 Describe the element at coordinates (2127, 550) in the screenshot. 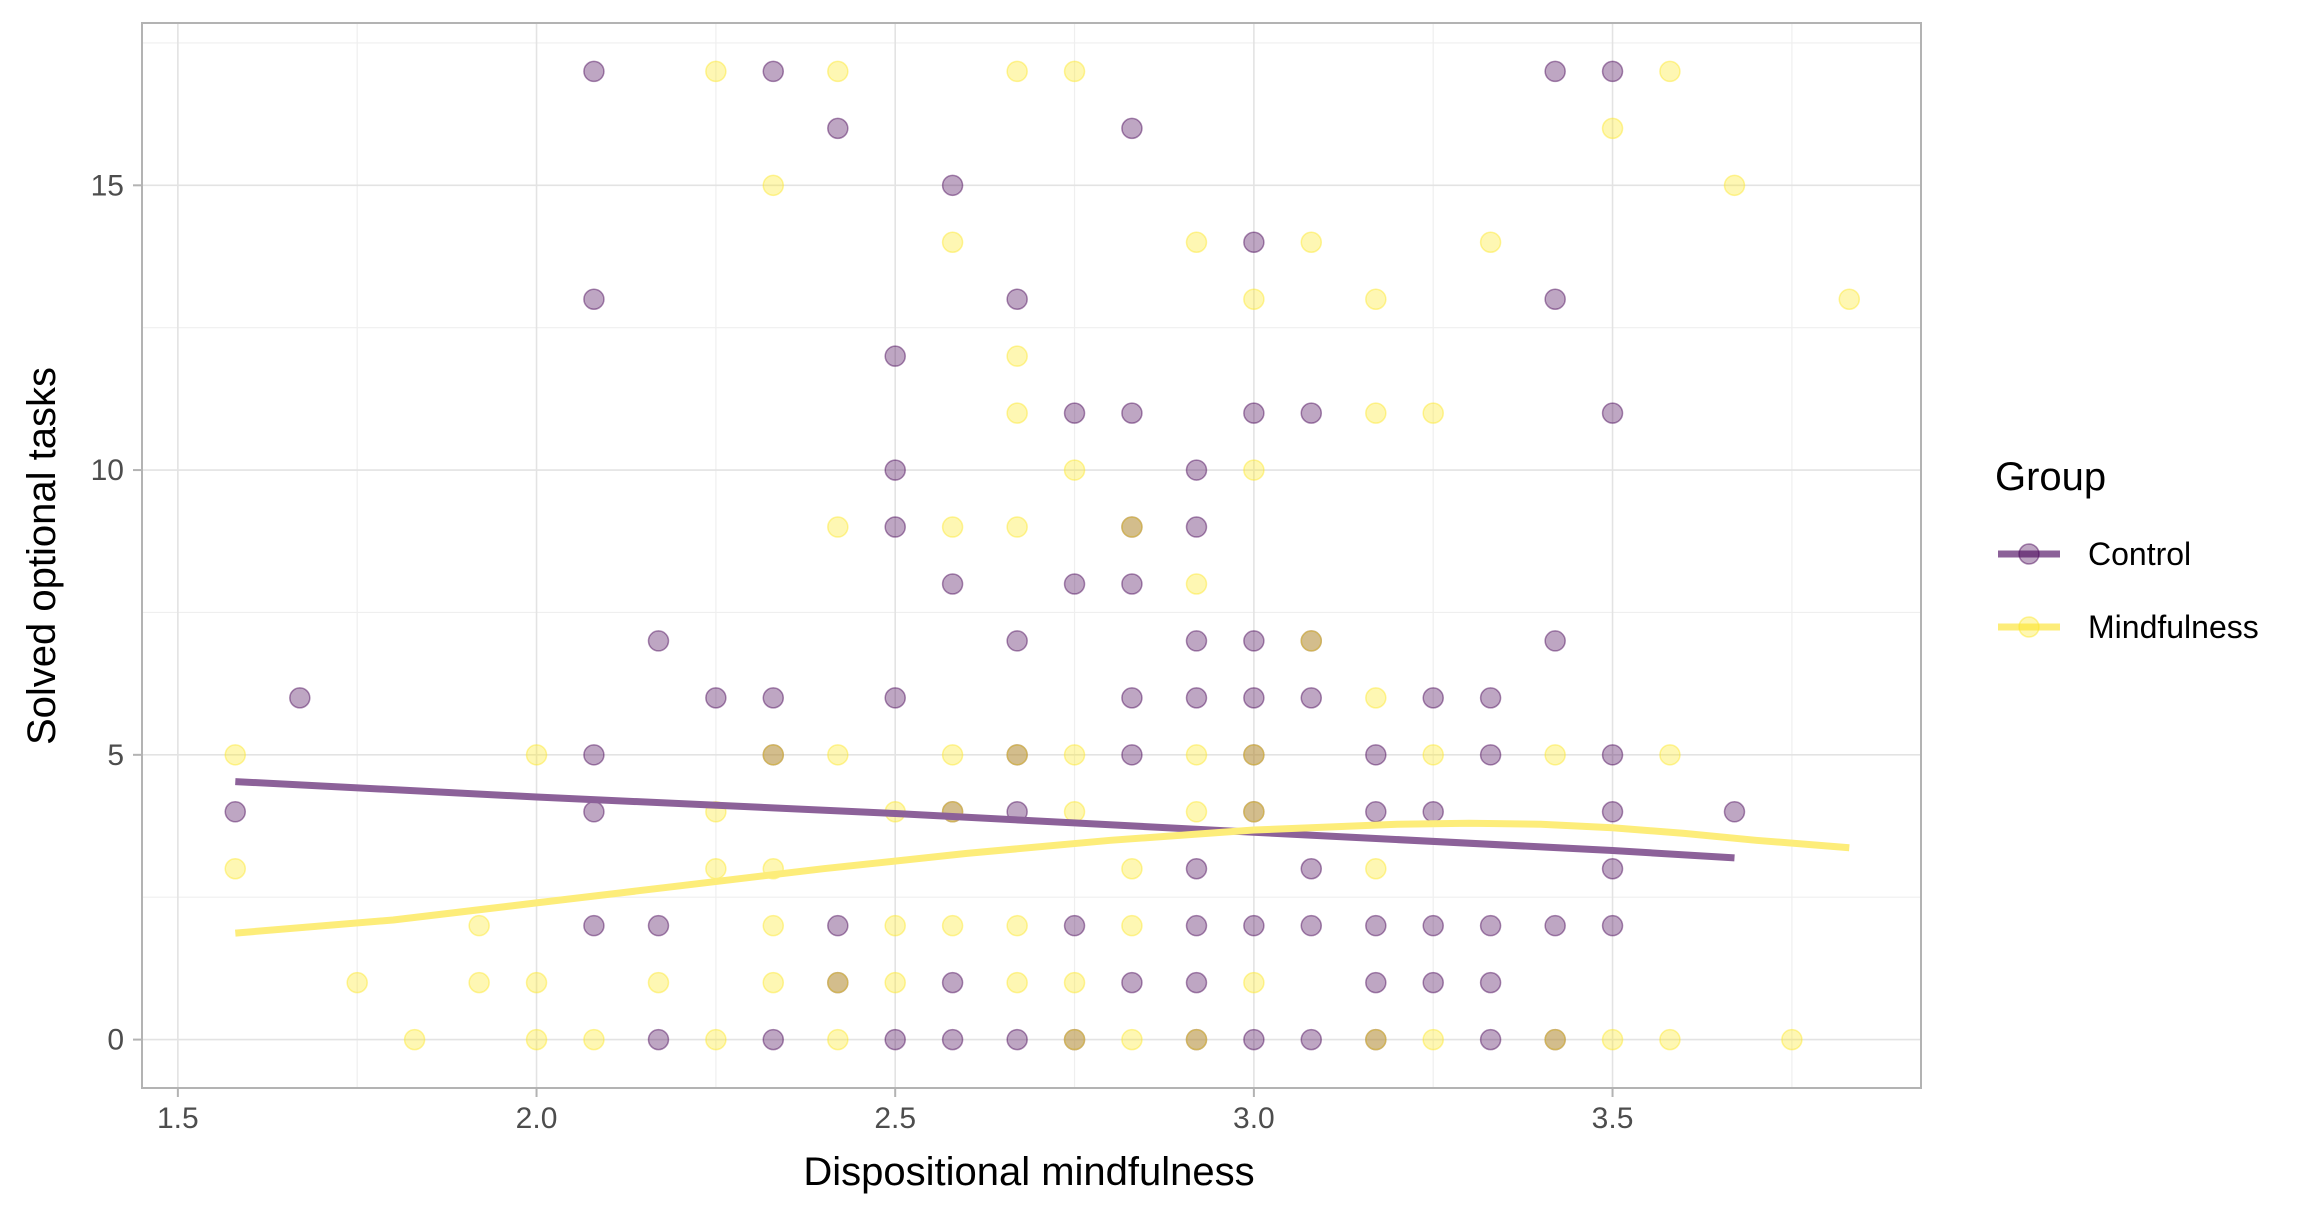

I see `legend: Group Control Mindfulness` at that location.